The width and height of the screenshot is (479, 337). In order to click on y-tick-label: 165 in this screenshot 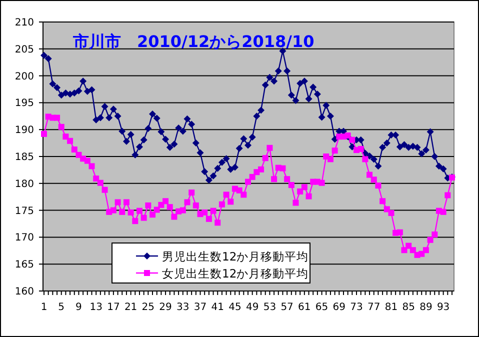, I will do `click(24, 265)`.